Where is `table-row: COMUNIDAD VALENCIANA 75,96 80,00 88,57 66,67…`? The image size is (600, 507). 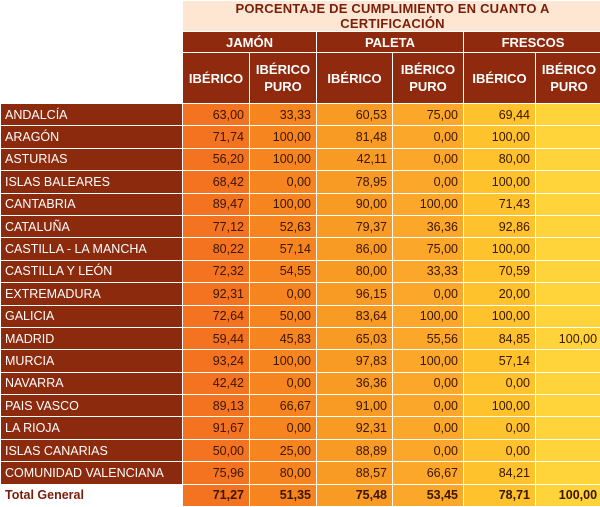
table-row: COMUNIDAD VALENCIANA 75,96 80,00 88,57 66,67… is located at coordinates (300, 473).